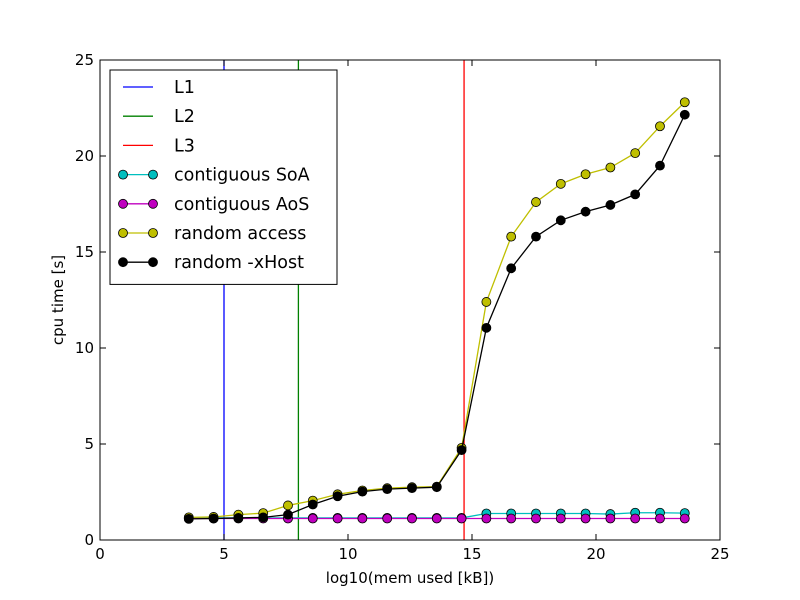  I want to click on y-tick-label: 25, so click(84, 60).